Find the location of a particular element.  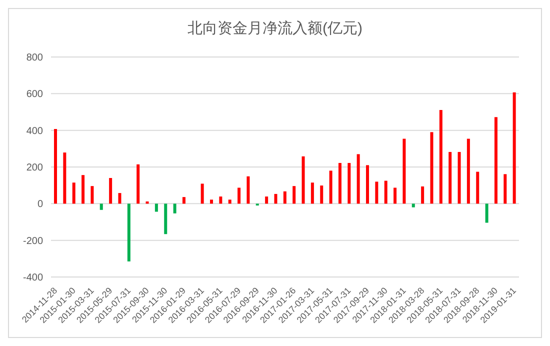

y-tick-label: 0 is located at coordinates (40, 204).